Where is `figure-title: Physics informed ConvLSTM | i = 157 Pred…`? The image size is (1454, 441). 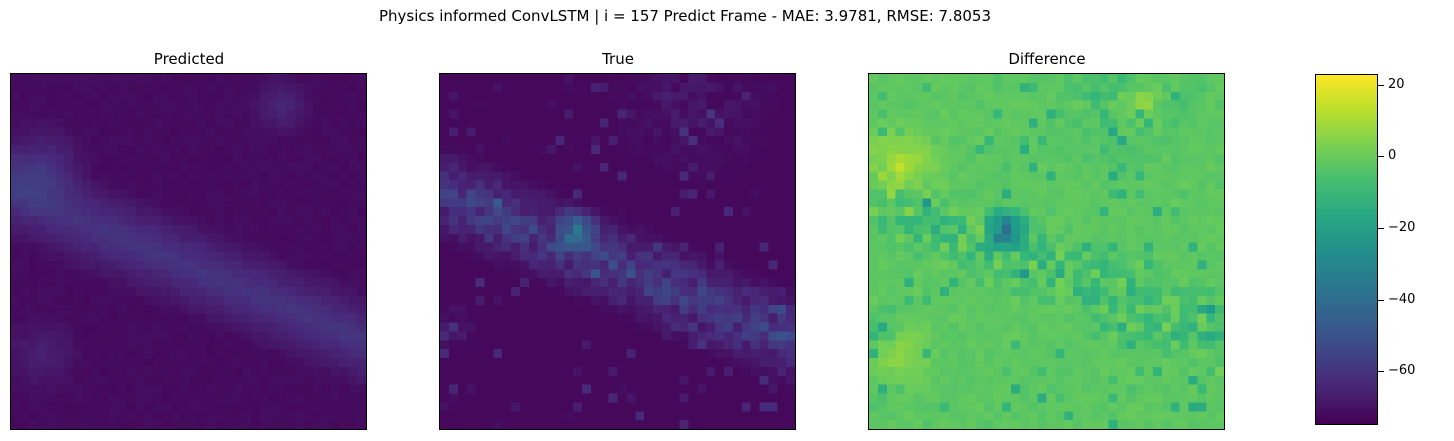 figure-title: Physics informed ConvLSTM | i = 157 Pred… is located at coordinates (685, 16).